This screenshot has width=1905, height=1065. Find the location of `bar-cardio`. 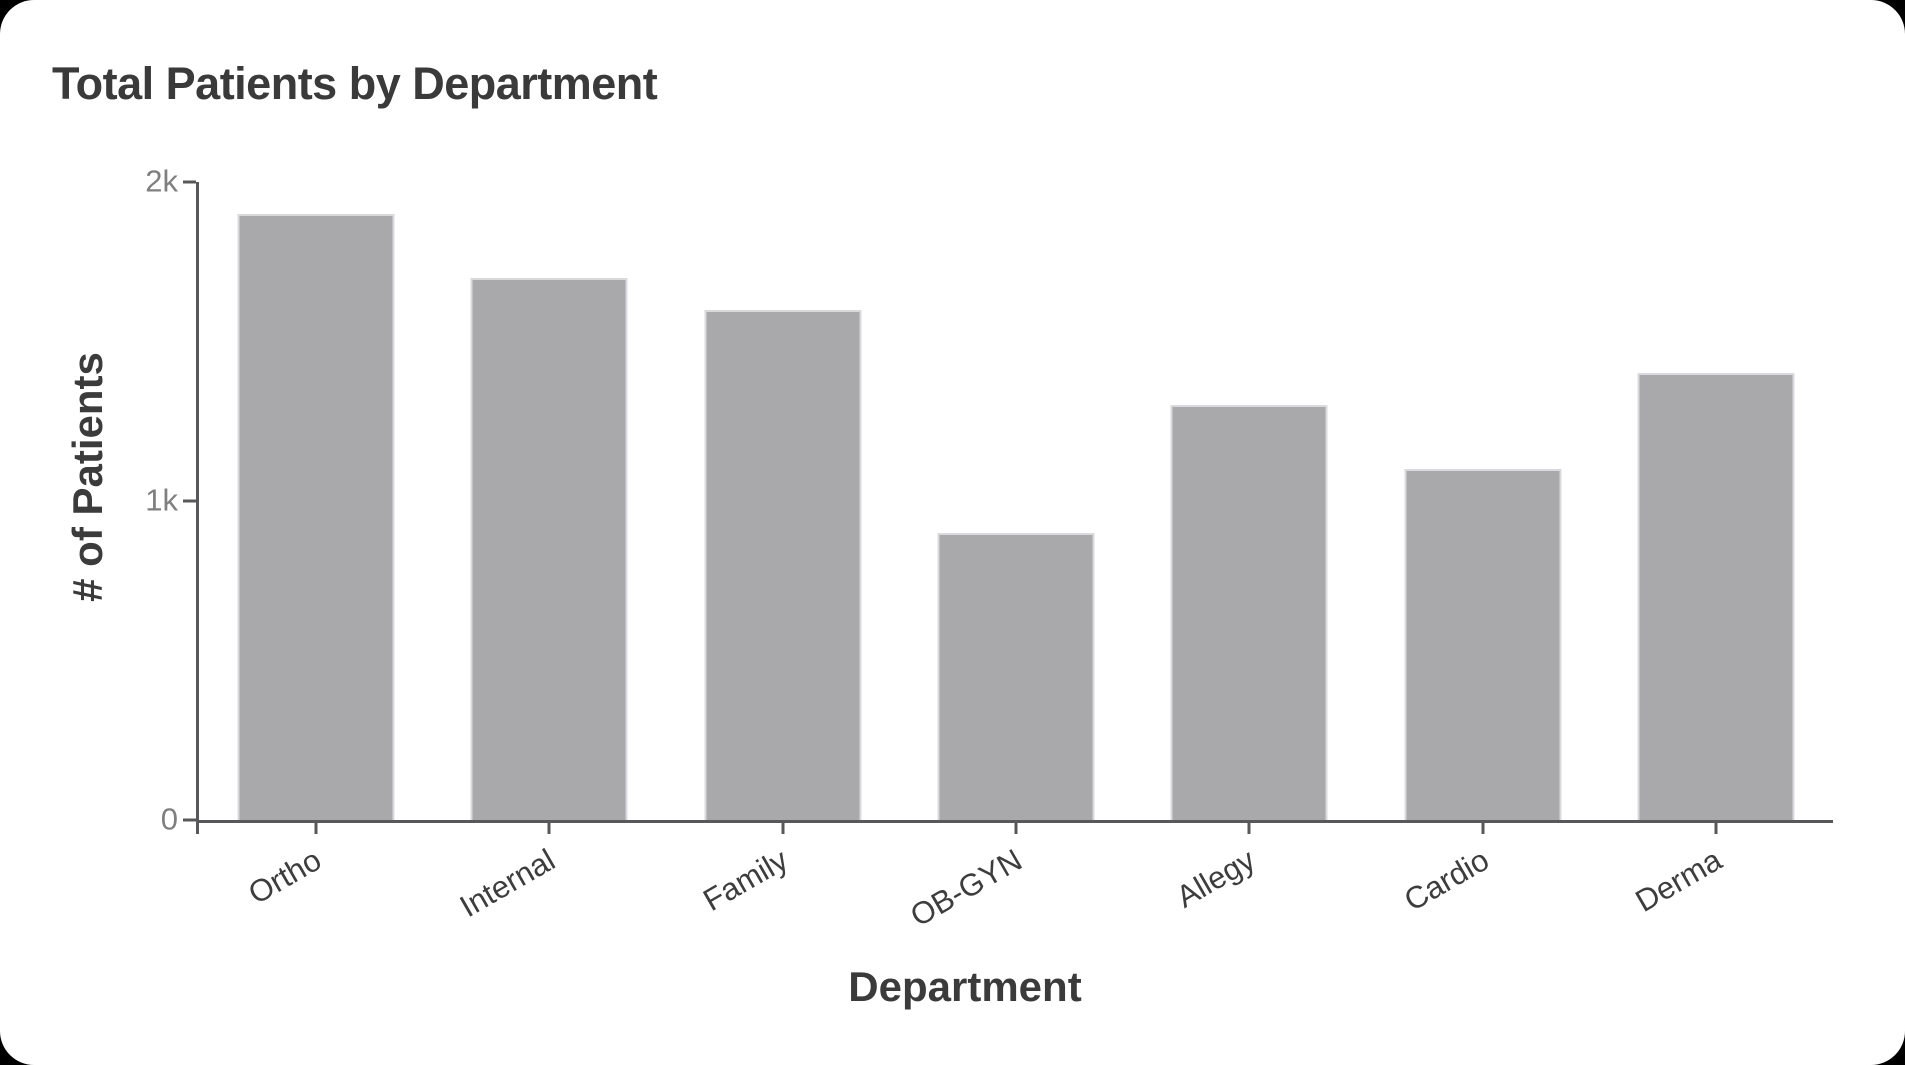

bar-cardio is located at coordinates (1483, 644).